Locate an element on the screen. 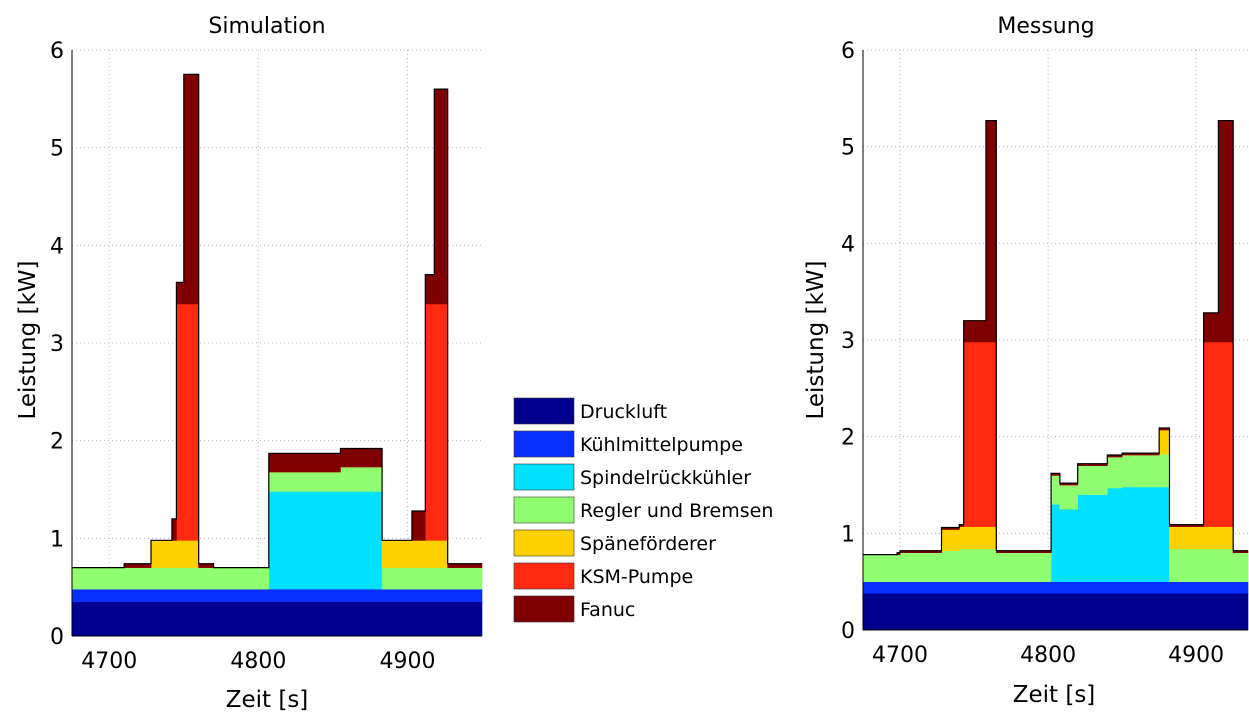  legend-label: Kühlmittelpumpe is located at coordinates (661, 445).